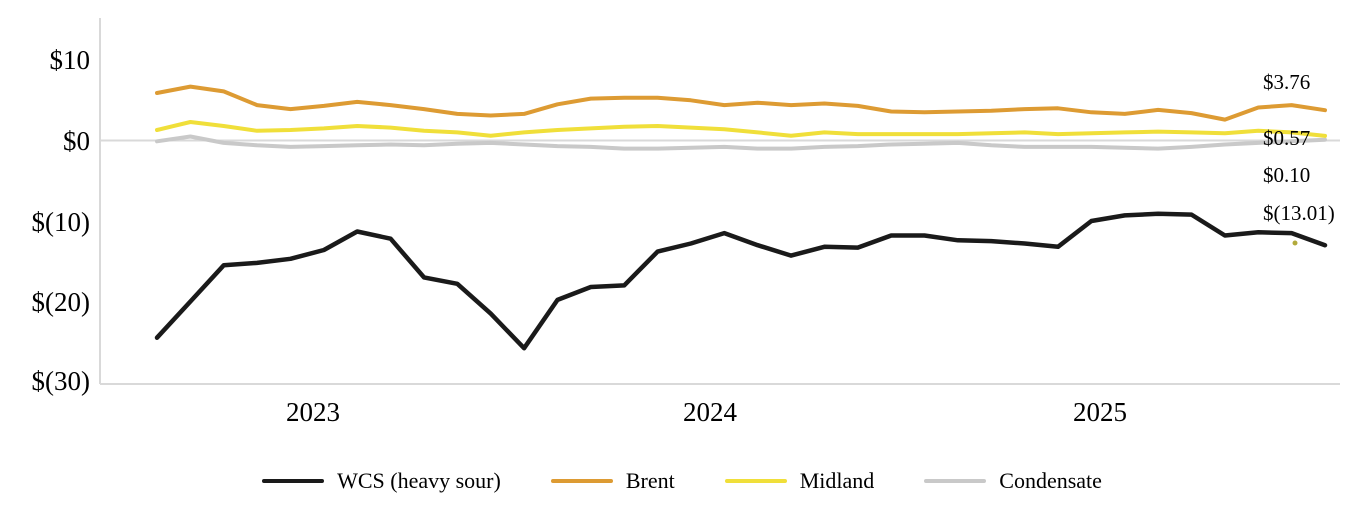  I want to click on legend-label-brent: Brent, so click(650, 480).